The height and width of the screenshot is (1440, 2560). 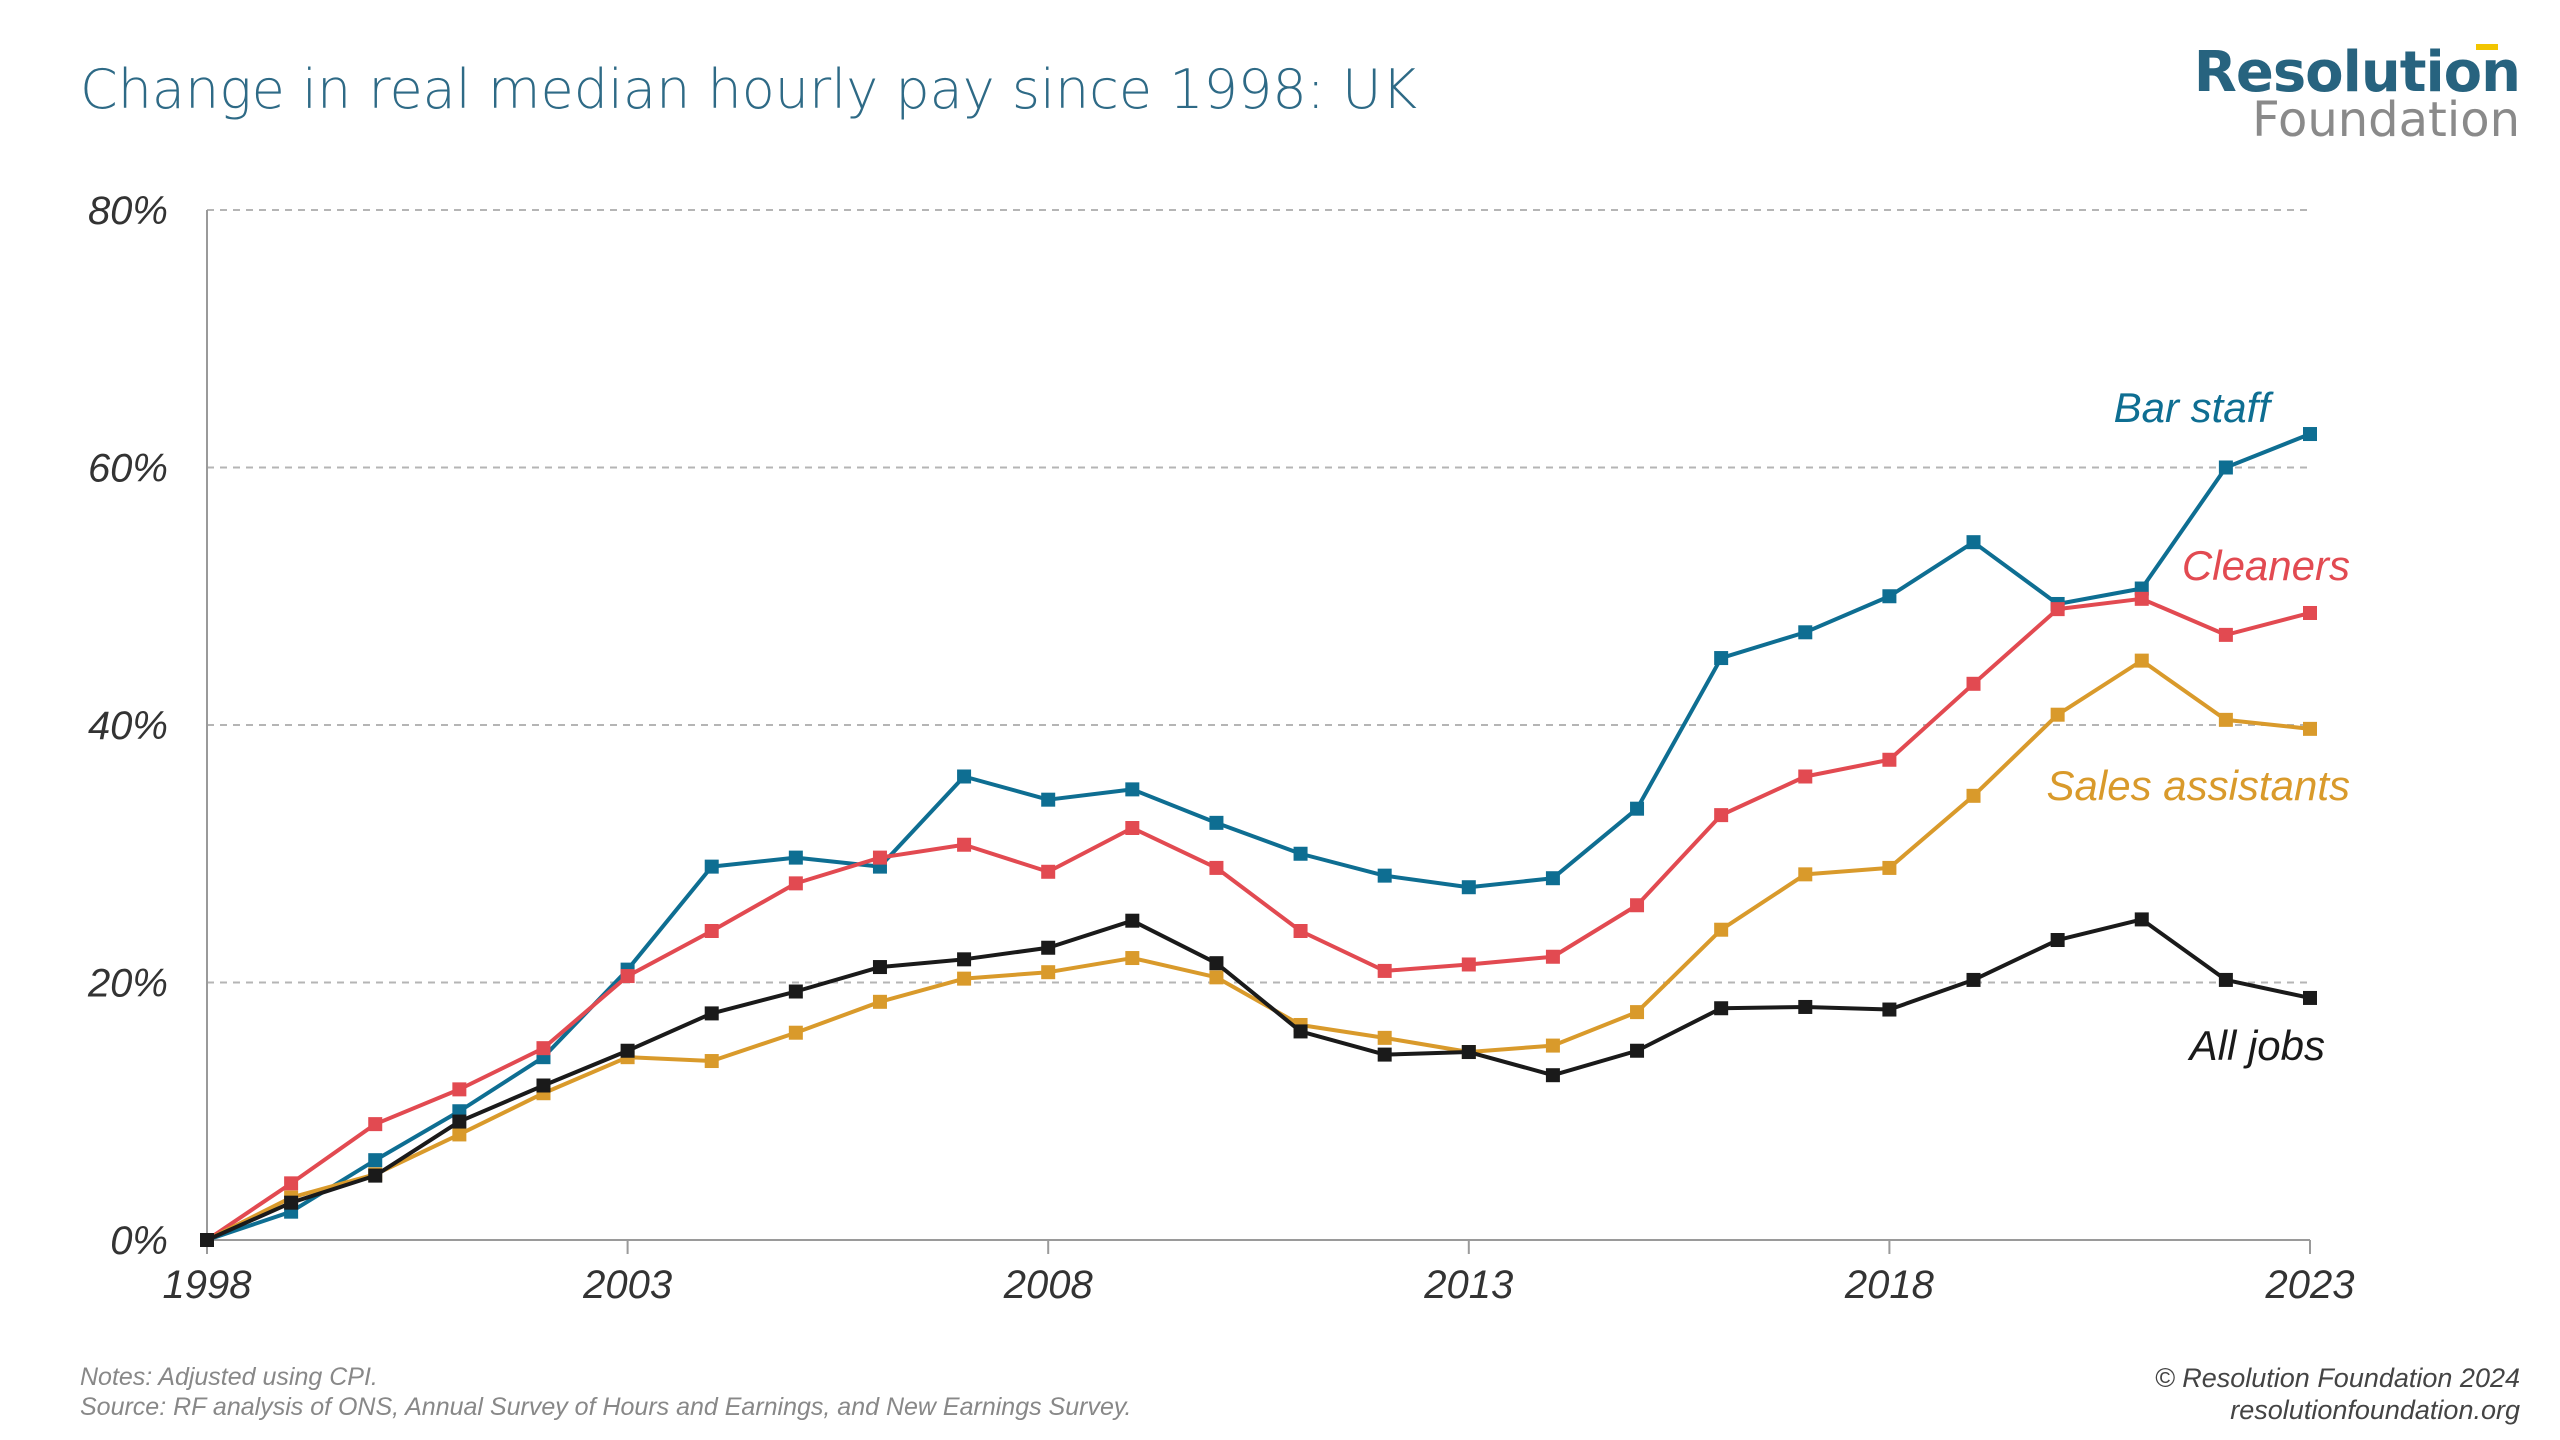 What do you see at coordinates (627, 1285) in the screenshot?
I see `x-tick-label-2003: 2003` at bounding box center [627, 1285].